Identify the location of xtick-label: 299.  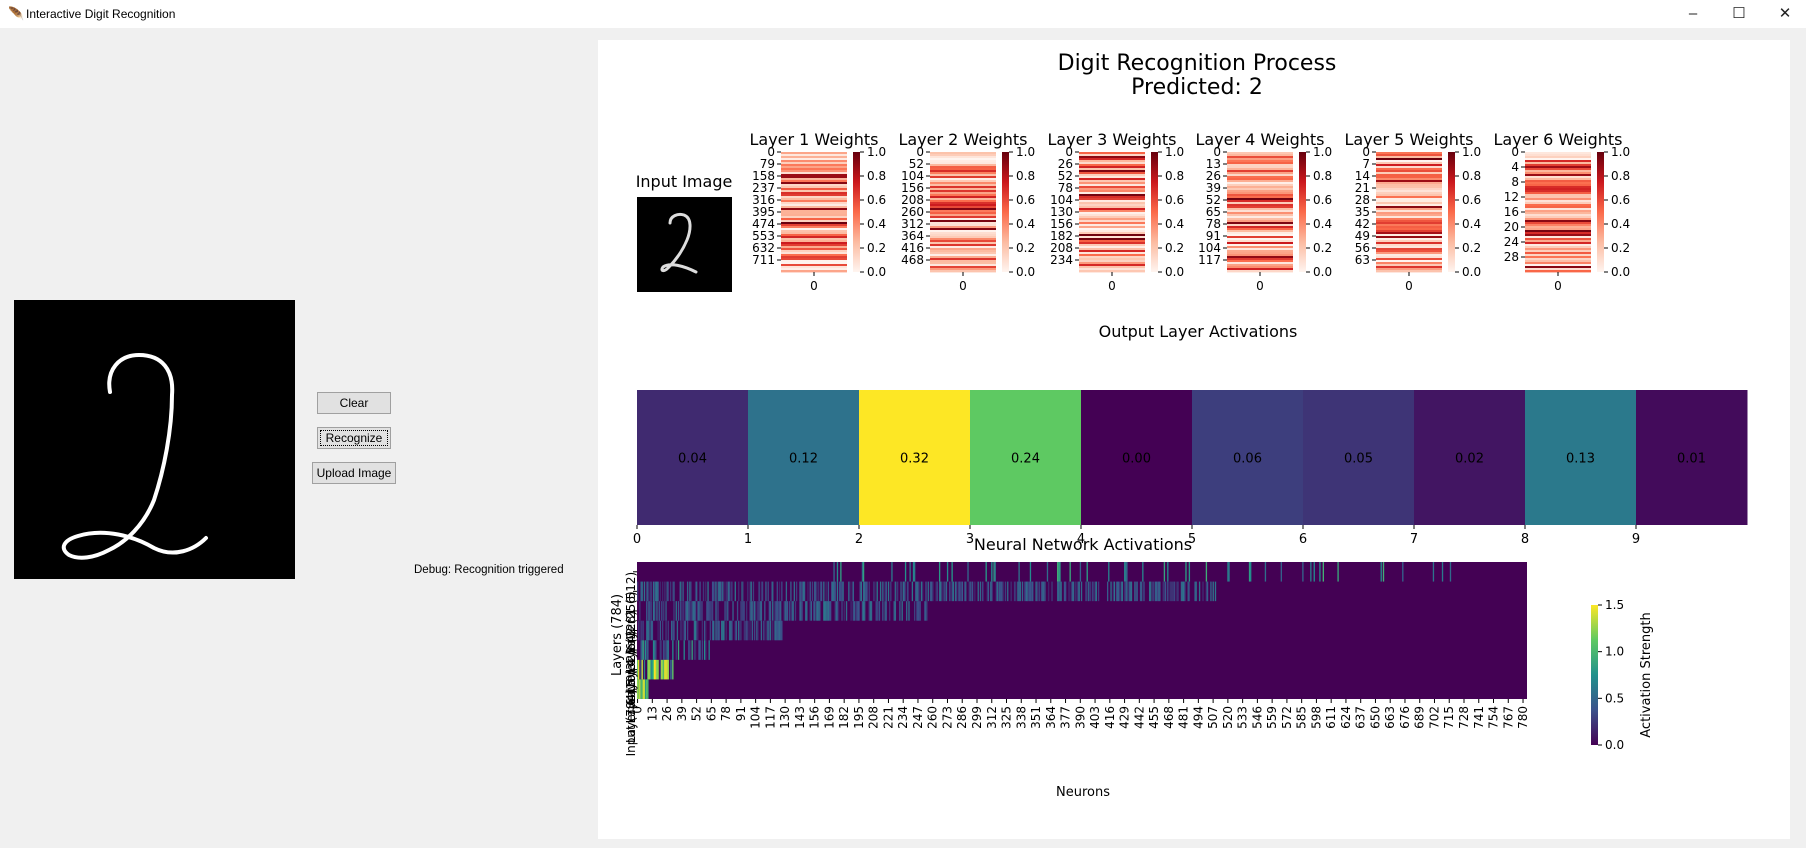
(977, 717).